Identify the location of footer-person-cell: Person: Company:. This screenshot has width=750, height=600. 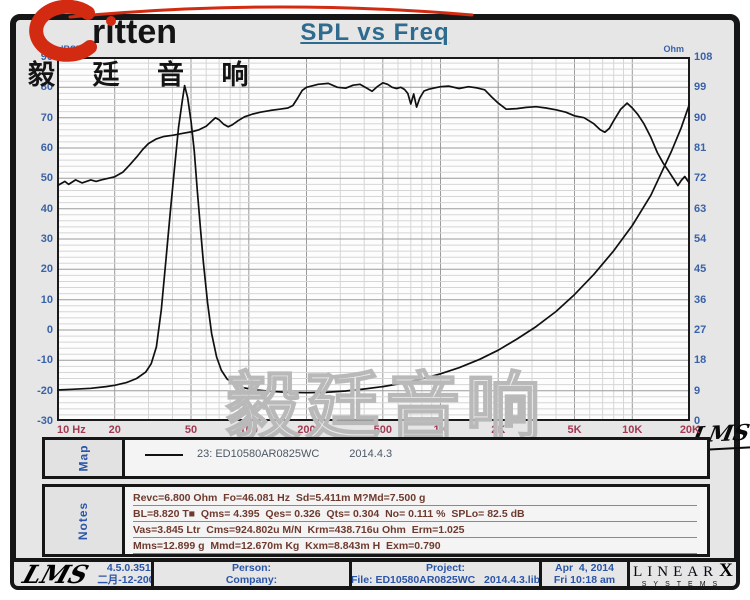
(253, 574).